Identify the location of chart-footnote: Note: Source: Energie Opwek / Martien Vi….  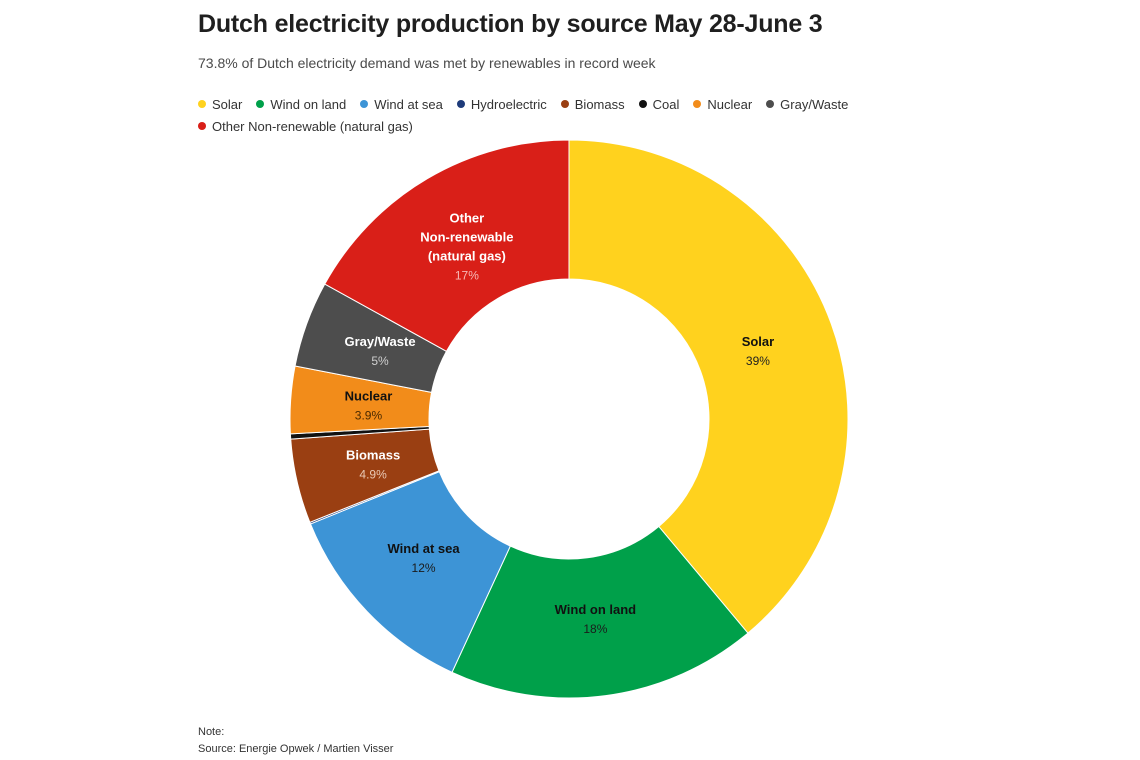
(295, 741).